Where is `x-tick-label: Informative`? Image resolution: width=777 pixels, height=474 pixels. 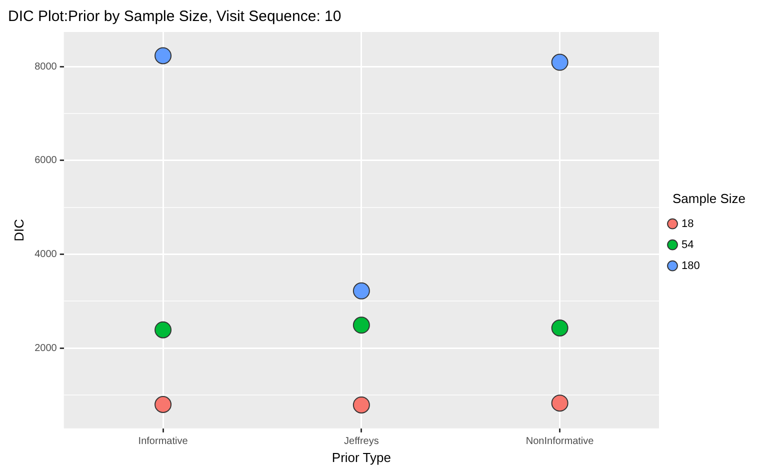
x-tick-label: Informative is located at coordinates (163, 442).